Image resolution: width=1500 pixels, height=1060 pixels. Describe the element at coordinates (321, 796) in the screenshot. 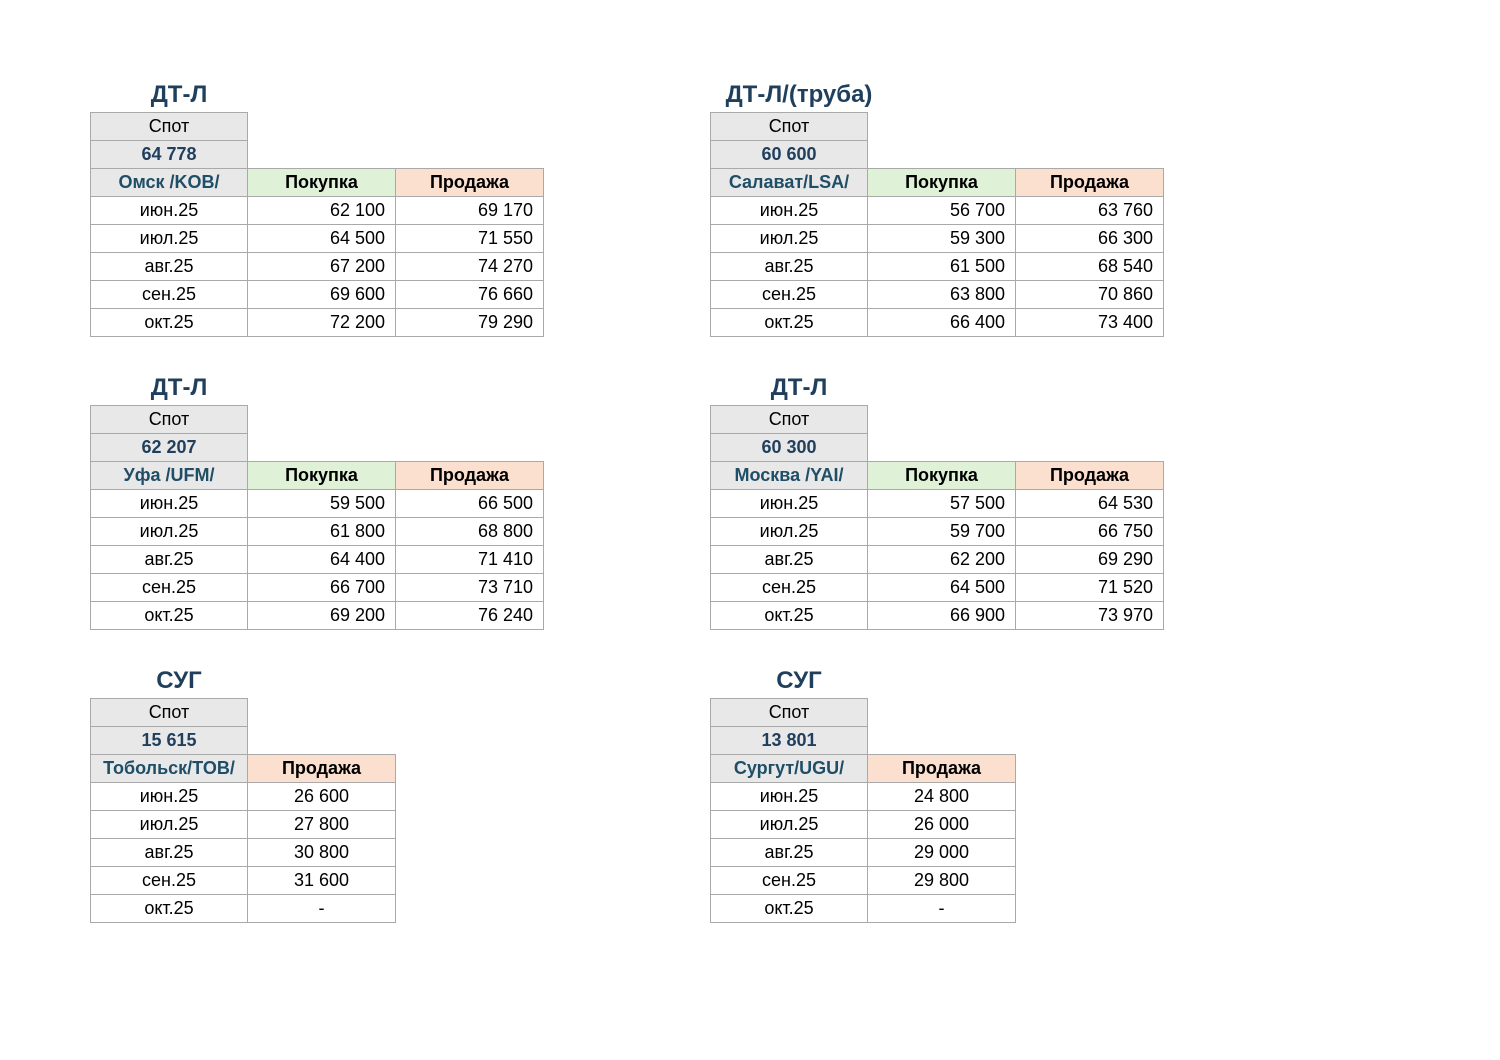

I see `sell-cell: 26 600` at that location.